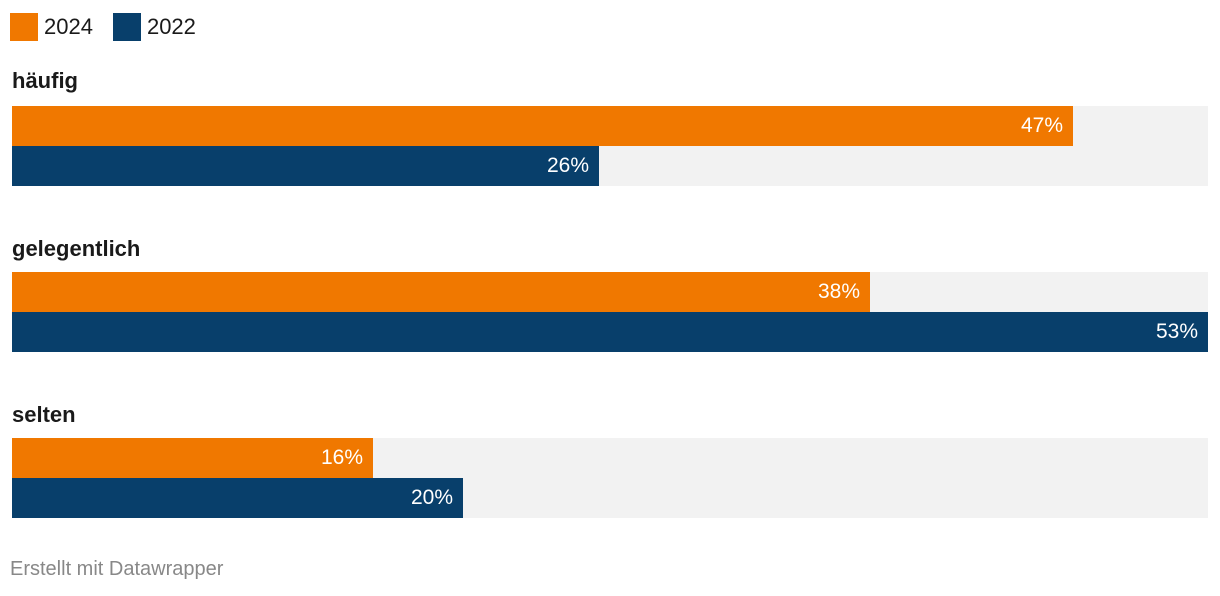  What do you see at coordinates (1041, 125) in the screenshot?
I see `bar-value-2024-haeufig: 47%` at bounding box center [1041, 125].